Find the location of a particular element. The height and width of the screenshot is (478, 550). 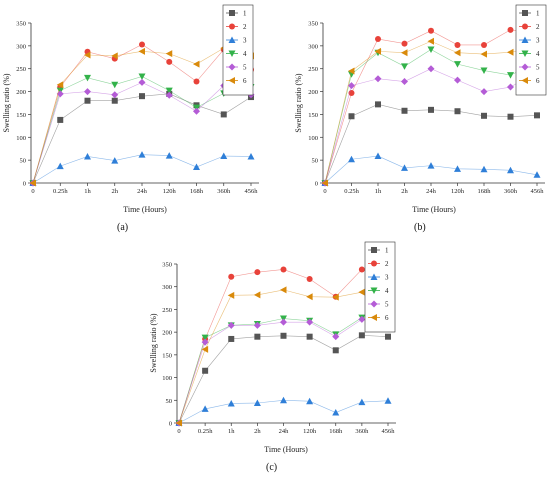

x-axis-label: Time (Hours) is located at coordinates (145, 209).